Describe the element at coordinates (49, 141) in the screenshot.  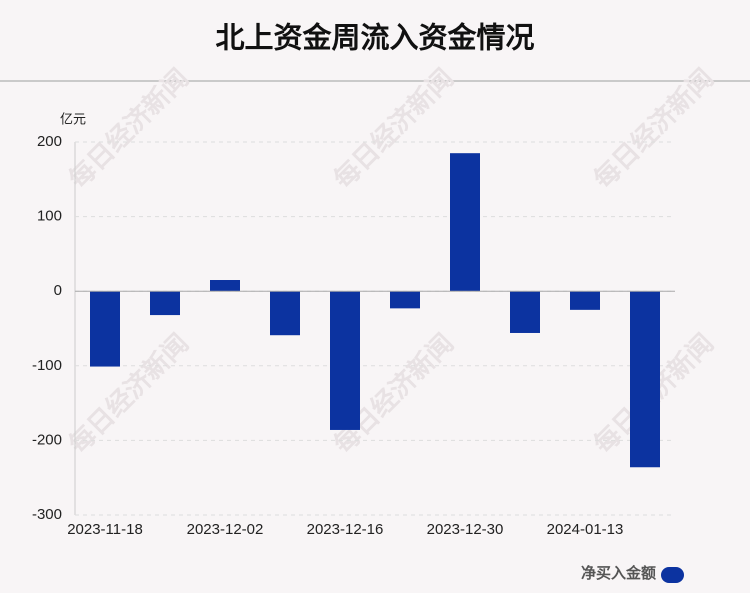
I see `y-tick-label: 200` at that location.